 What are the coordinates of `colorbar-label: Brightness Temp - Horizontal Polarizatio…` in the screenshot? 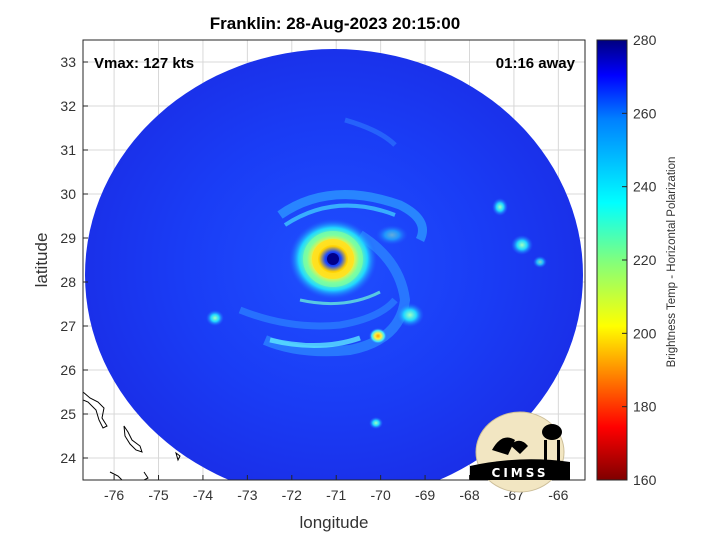 It's located at (672, 262).